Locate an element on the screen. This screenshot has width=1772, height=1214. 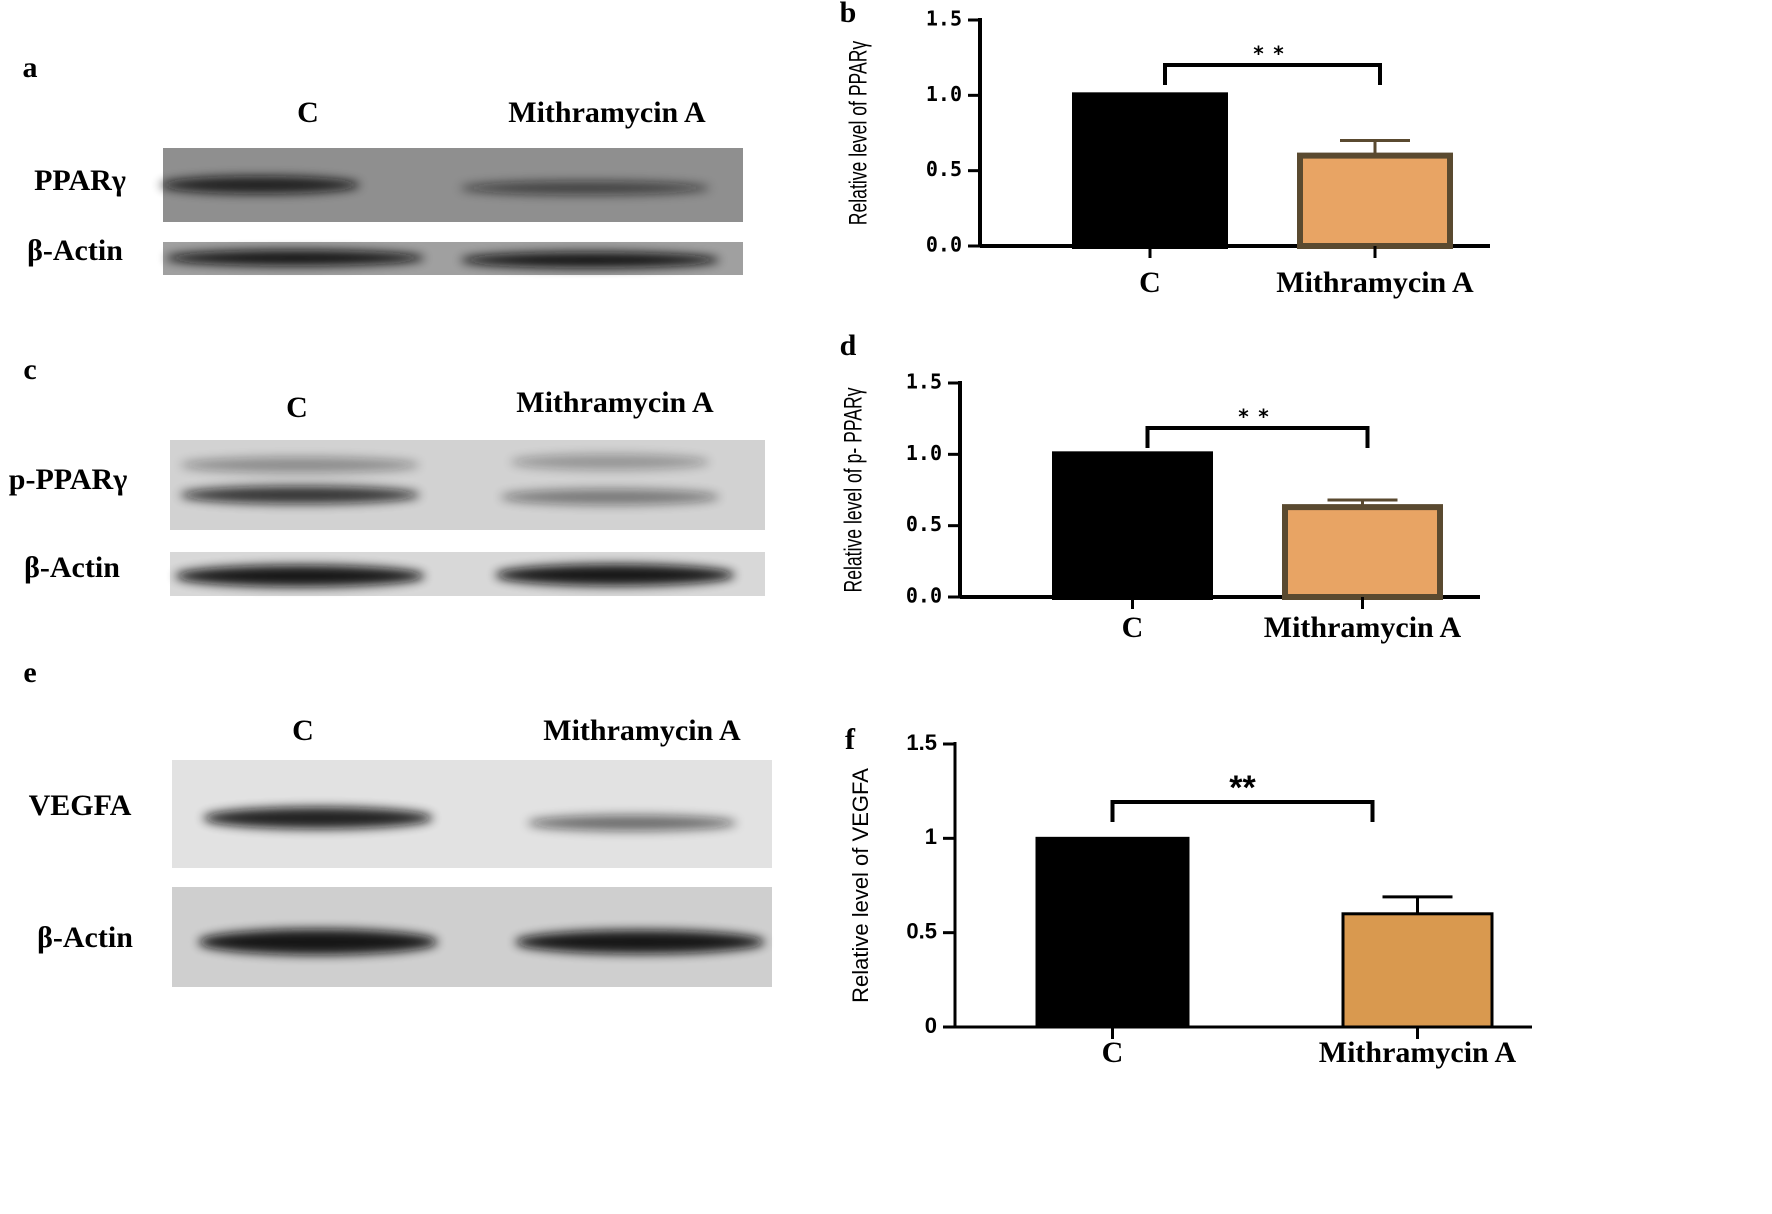
panel-label: f is located at coordinates (850, 739).